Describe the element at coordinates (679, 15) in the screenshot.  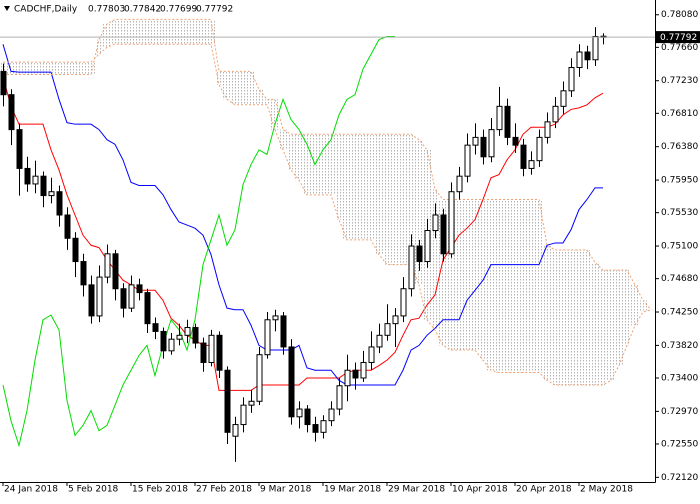
I see `y-tick-label: 0.78080` at that location.